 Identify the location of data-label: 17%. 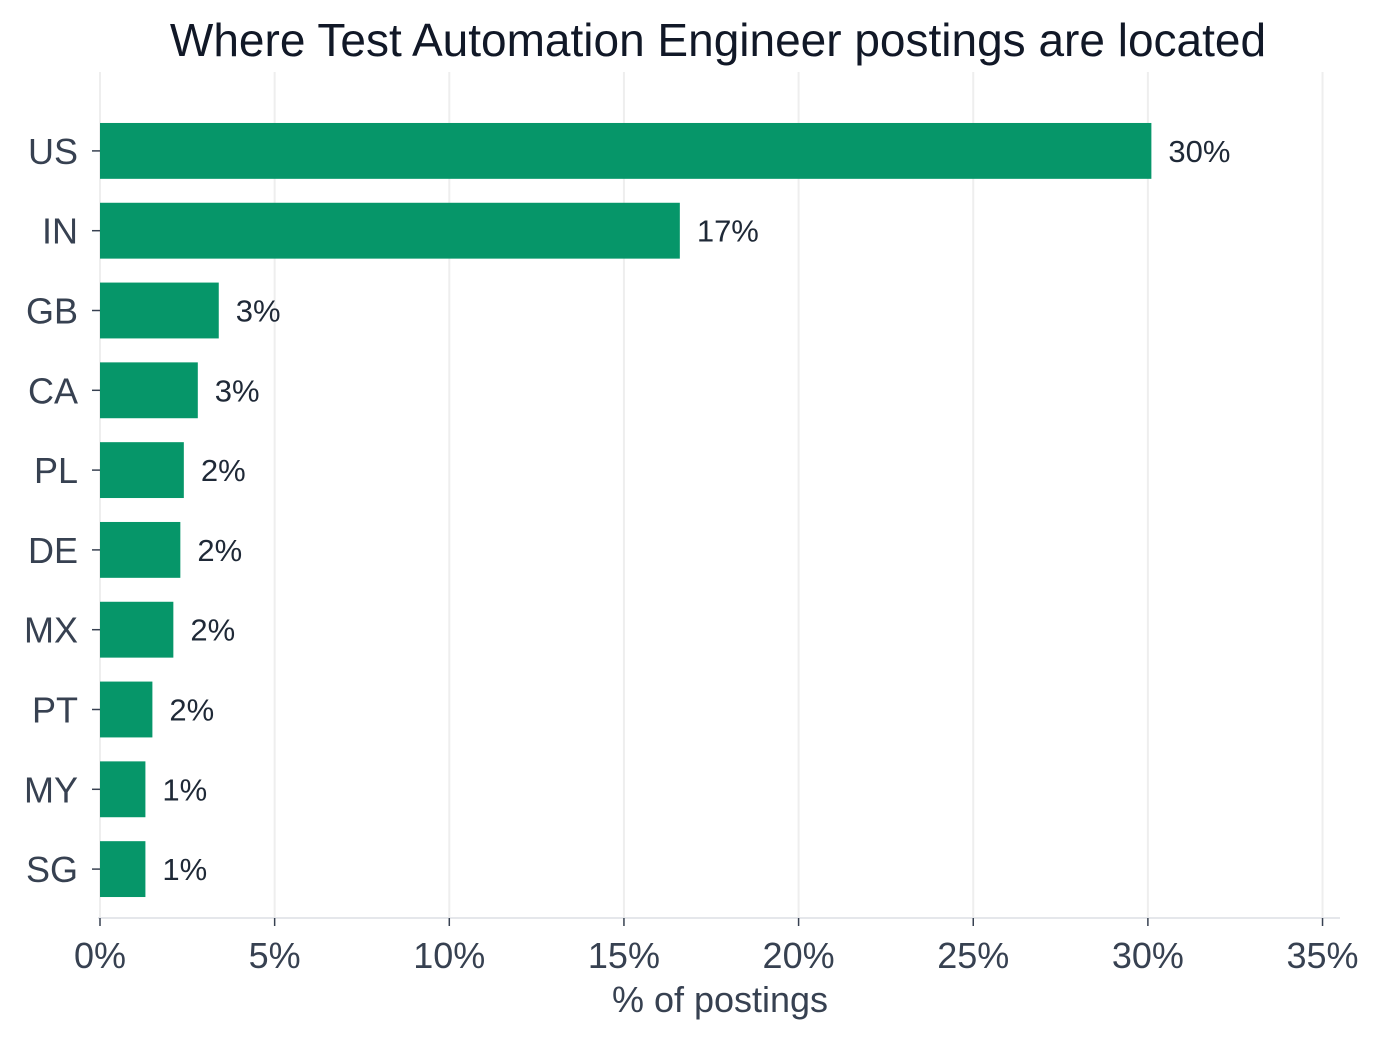
(728, 231).